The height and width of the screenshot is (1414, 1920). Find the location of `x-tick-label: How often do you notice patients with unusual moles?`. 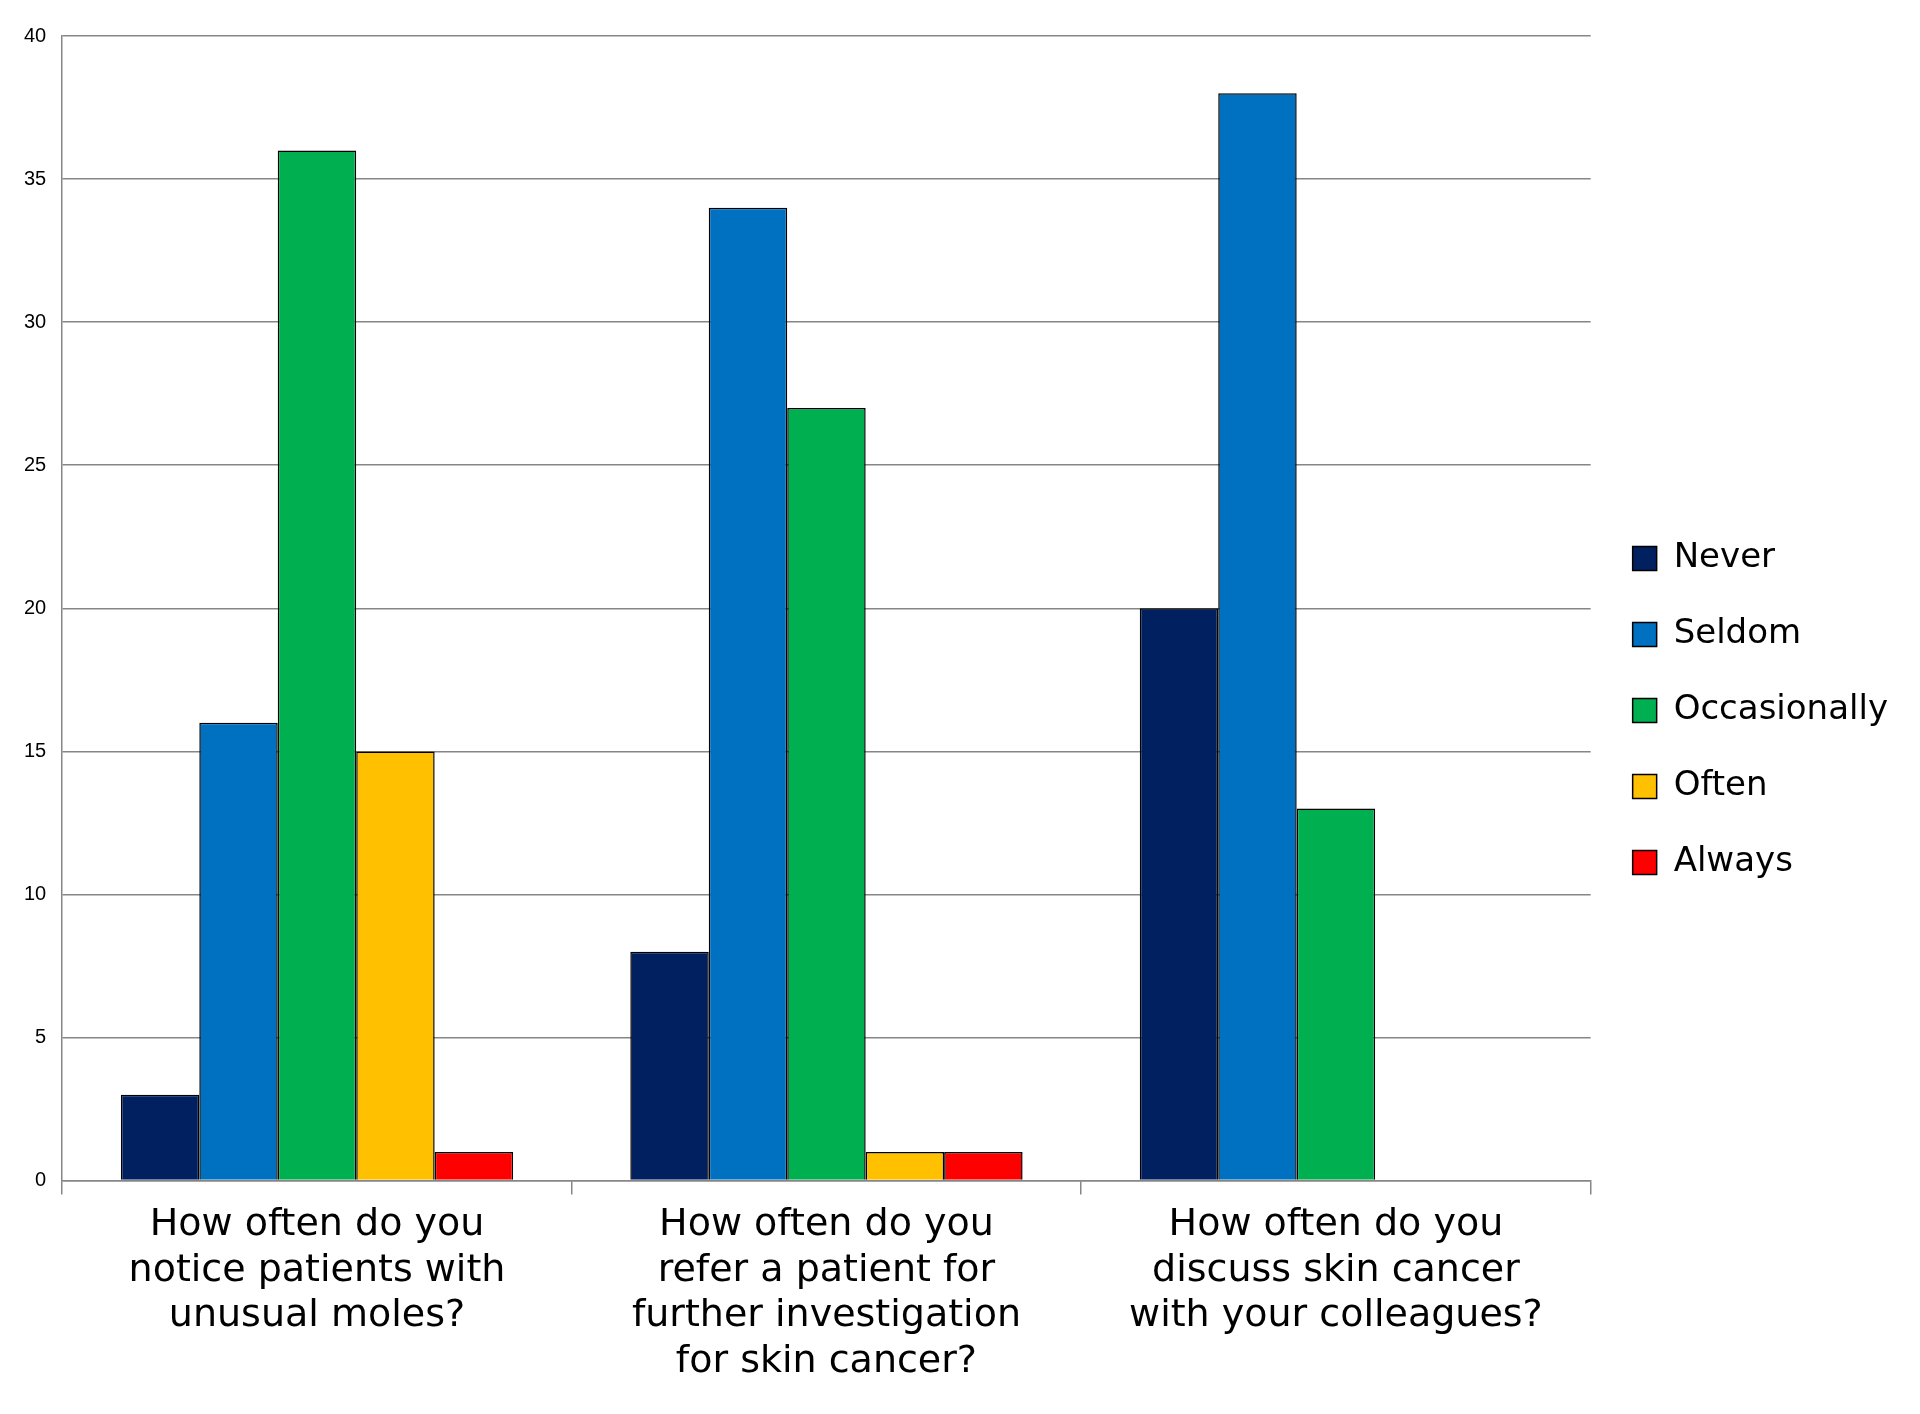

x-tick-label: How often do you notice patients with unusual moles? is located at coordinates (317, 1268).